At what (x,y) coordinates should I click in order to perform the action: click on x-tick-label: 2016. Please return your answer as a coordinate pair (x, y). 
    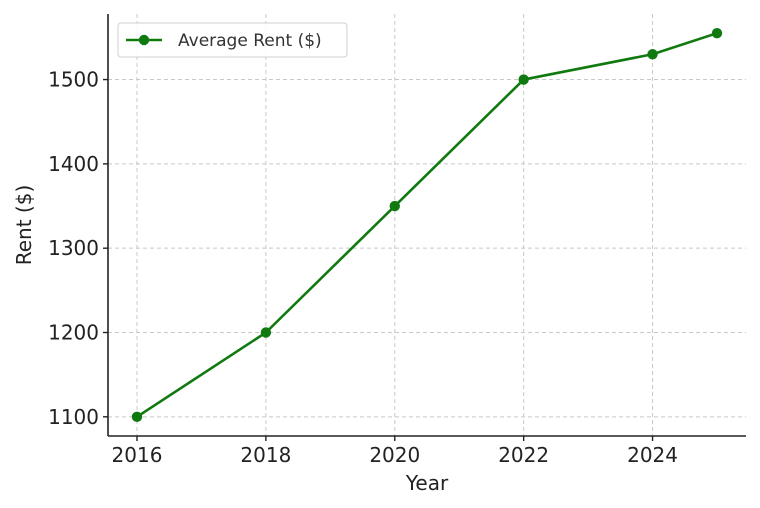
    Looking at the image, I should click on (137, 455).